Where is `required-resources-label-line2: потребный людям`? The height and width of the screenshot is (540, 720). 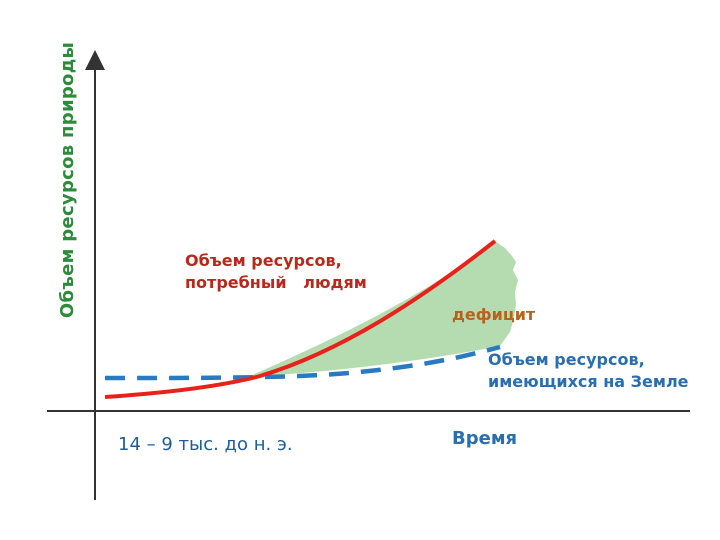
required-resources-label-line2: потребный людям is located at coordinates (276, 282).